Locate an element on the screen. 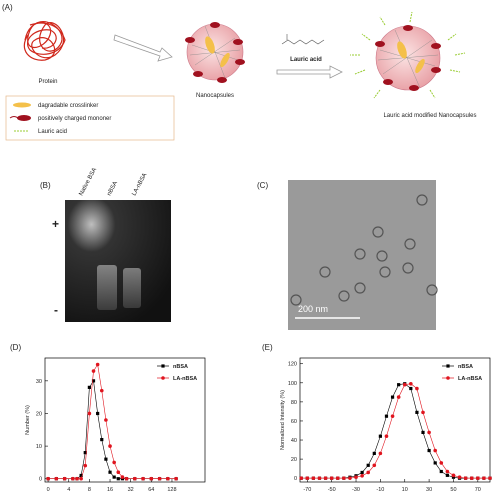 The height and width of the screenshot is (494, 500). minus-sign: - is located at coordinates (56, 310).